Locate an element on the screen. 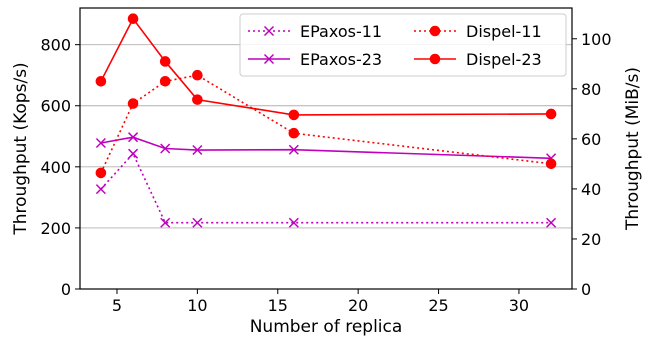 The height and width of the screenshot is (339, 662). legend-item-epaxos-11: EPaxos-11 is located at coordinates (315, 31).